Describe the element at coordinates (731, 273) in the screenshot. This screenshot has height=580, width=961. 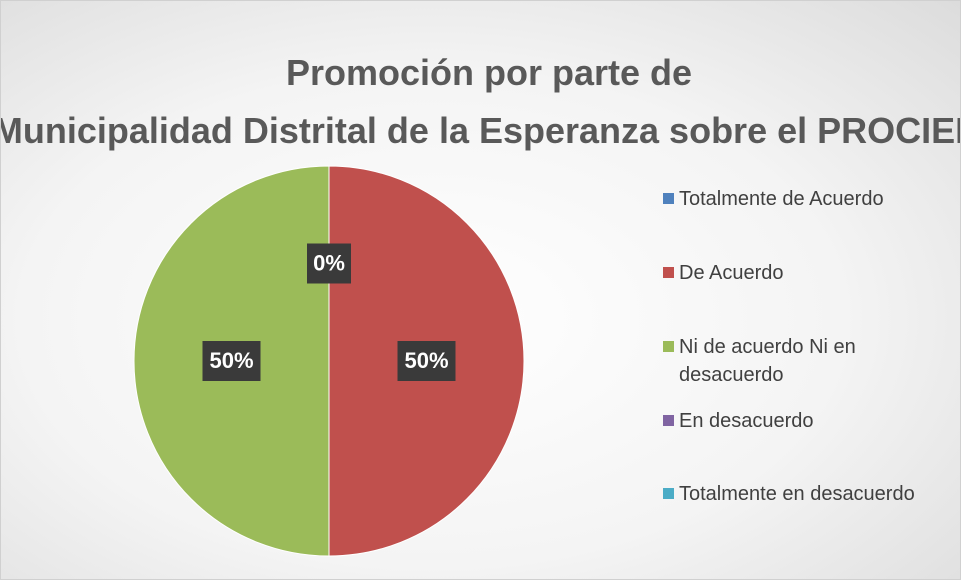
I see `legend-label: De Acuerdo` at that location.